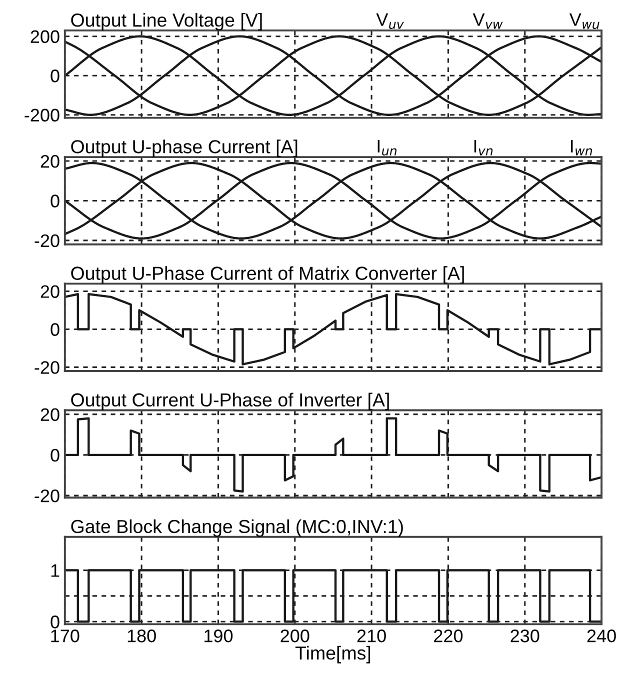  What do you see at coordinates (387, 148) in the screenshot?
I see `series-label: I$_{un}$` at bounding box center [387, 148].